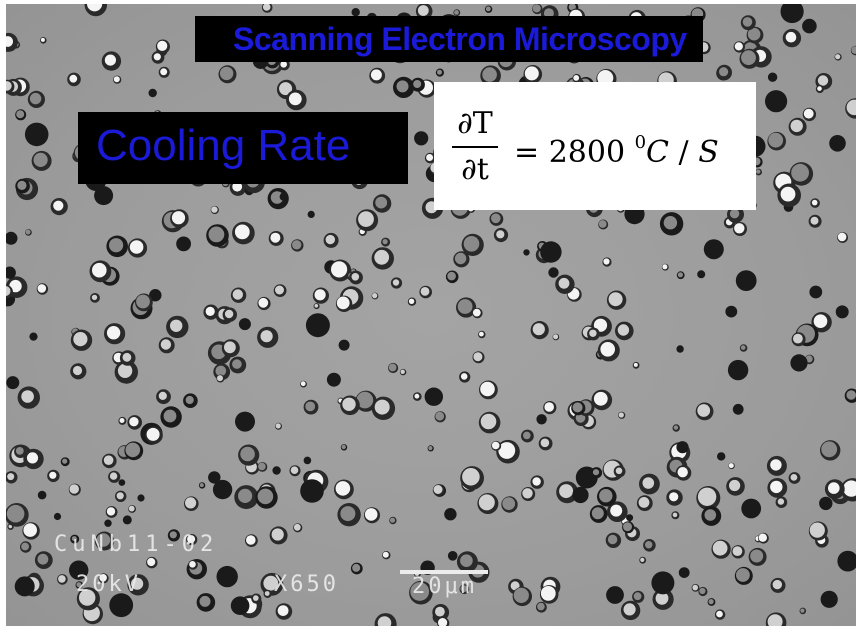 This screenshot has height=630, width=859. What do you see at coordinates (136, 544) in the screenshot?
I see `sample-id-label: CuNb11-02` at bounding box center [136, 544].